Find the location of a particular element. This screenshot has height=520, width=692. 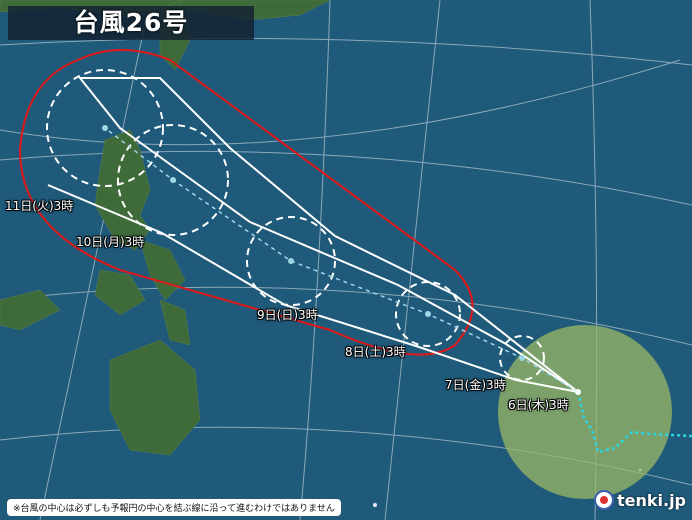

tenki-logo: tenki.jp is located at coordinates (639, 500).